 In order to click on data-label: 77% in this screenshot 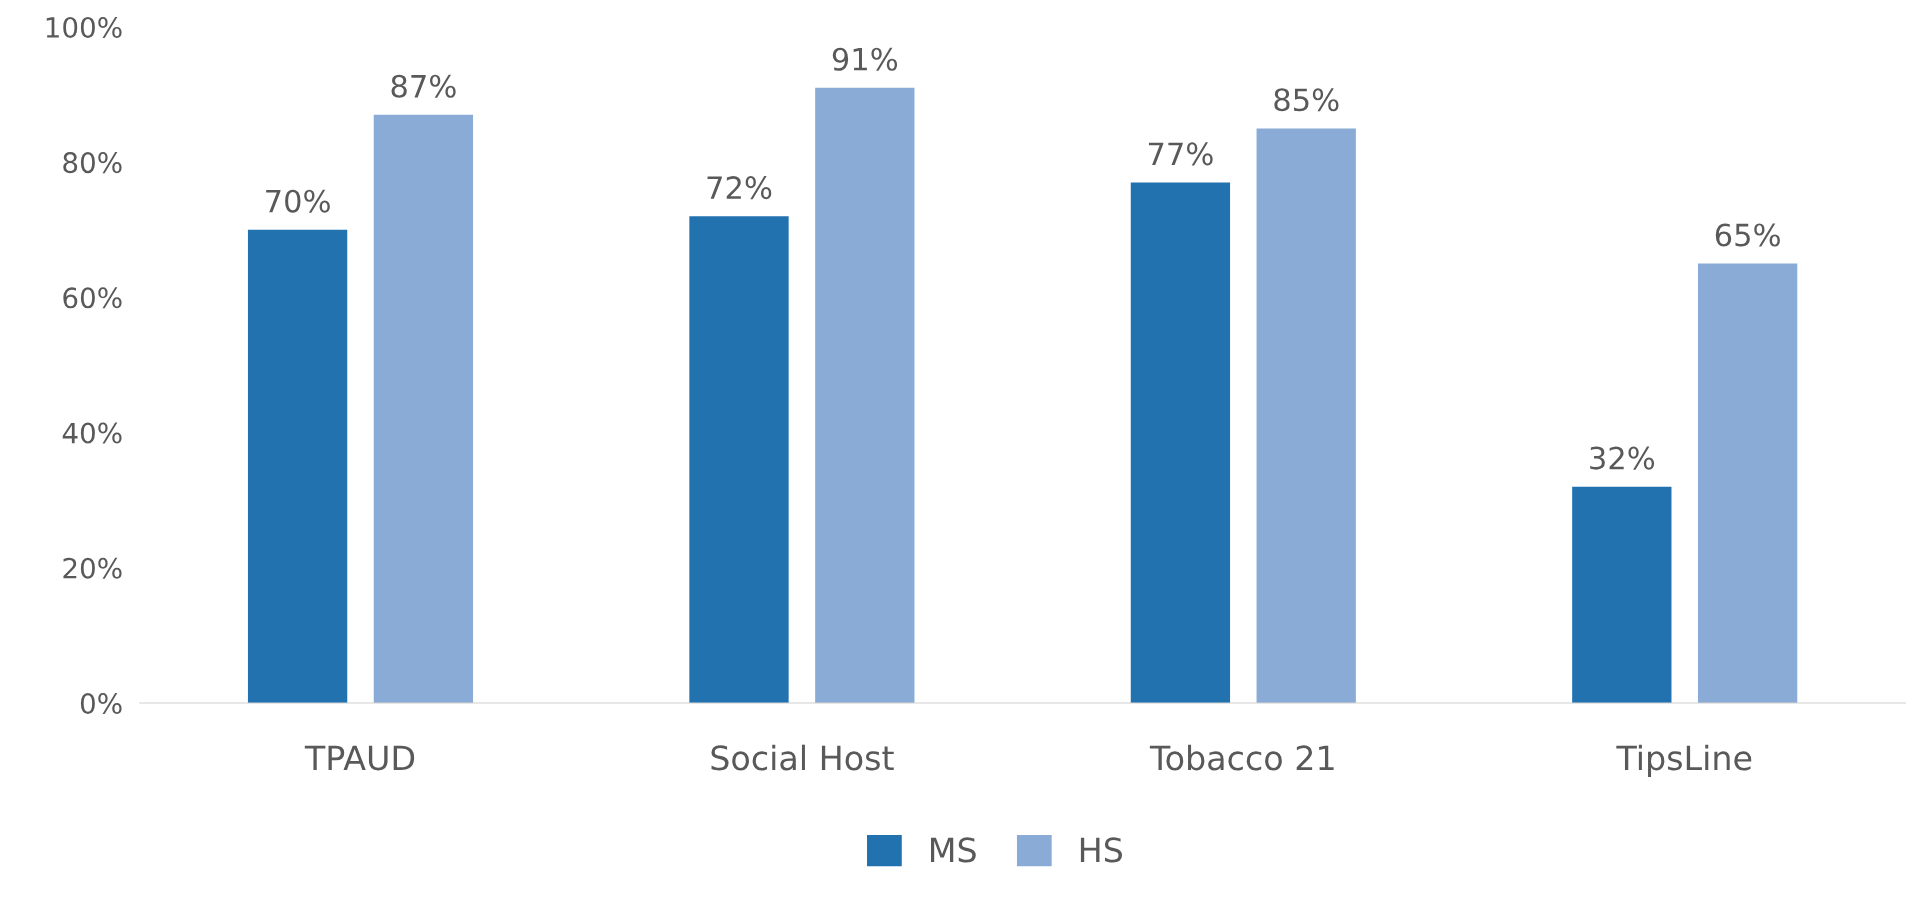, I will do `click(1180, 154)`.